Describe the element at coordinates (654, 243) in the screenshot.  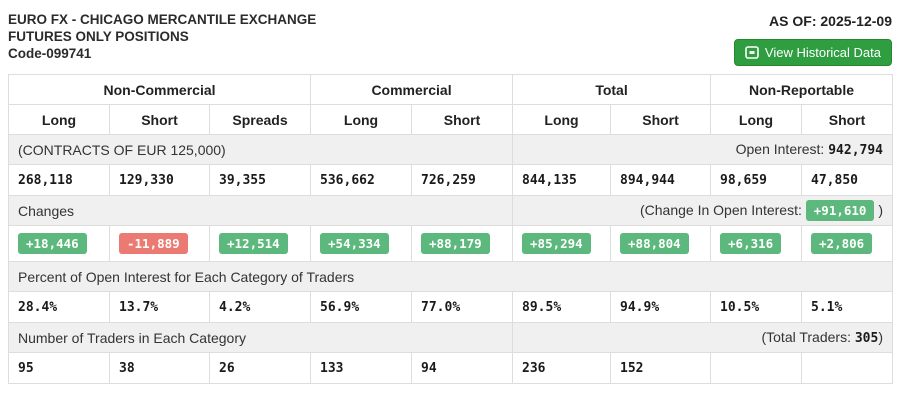
I see `change-badge-positive: +88,804` at that location.